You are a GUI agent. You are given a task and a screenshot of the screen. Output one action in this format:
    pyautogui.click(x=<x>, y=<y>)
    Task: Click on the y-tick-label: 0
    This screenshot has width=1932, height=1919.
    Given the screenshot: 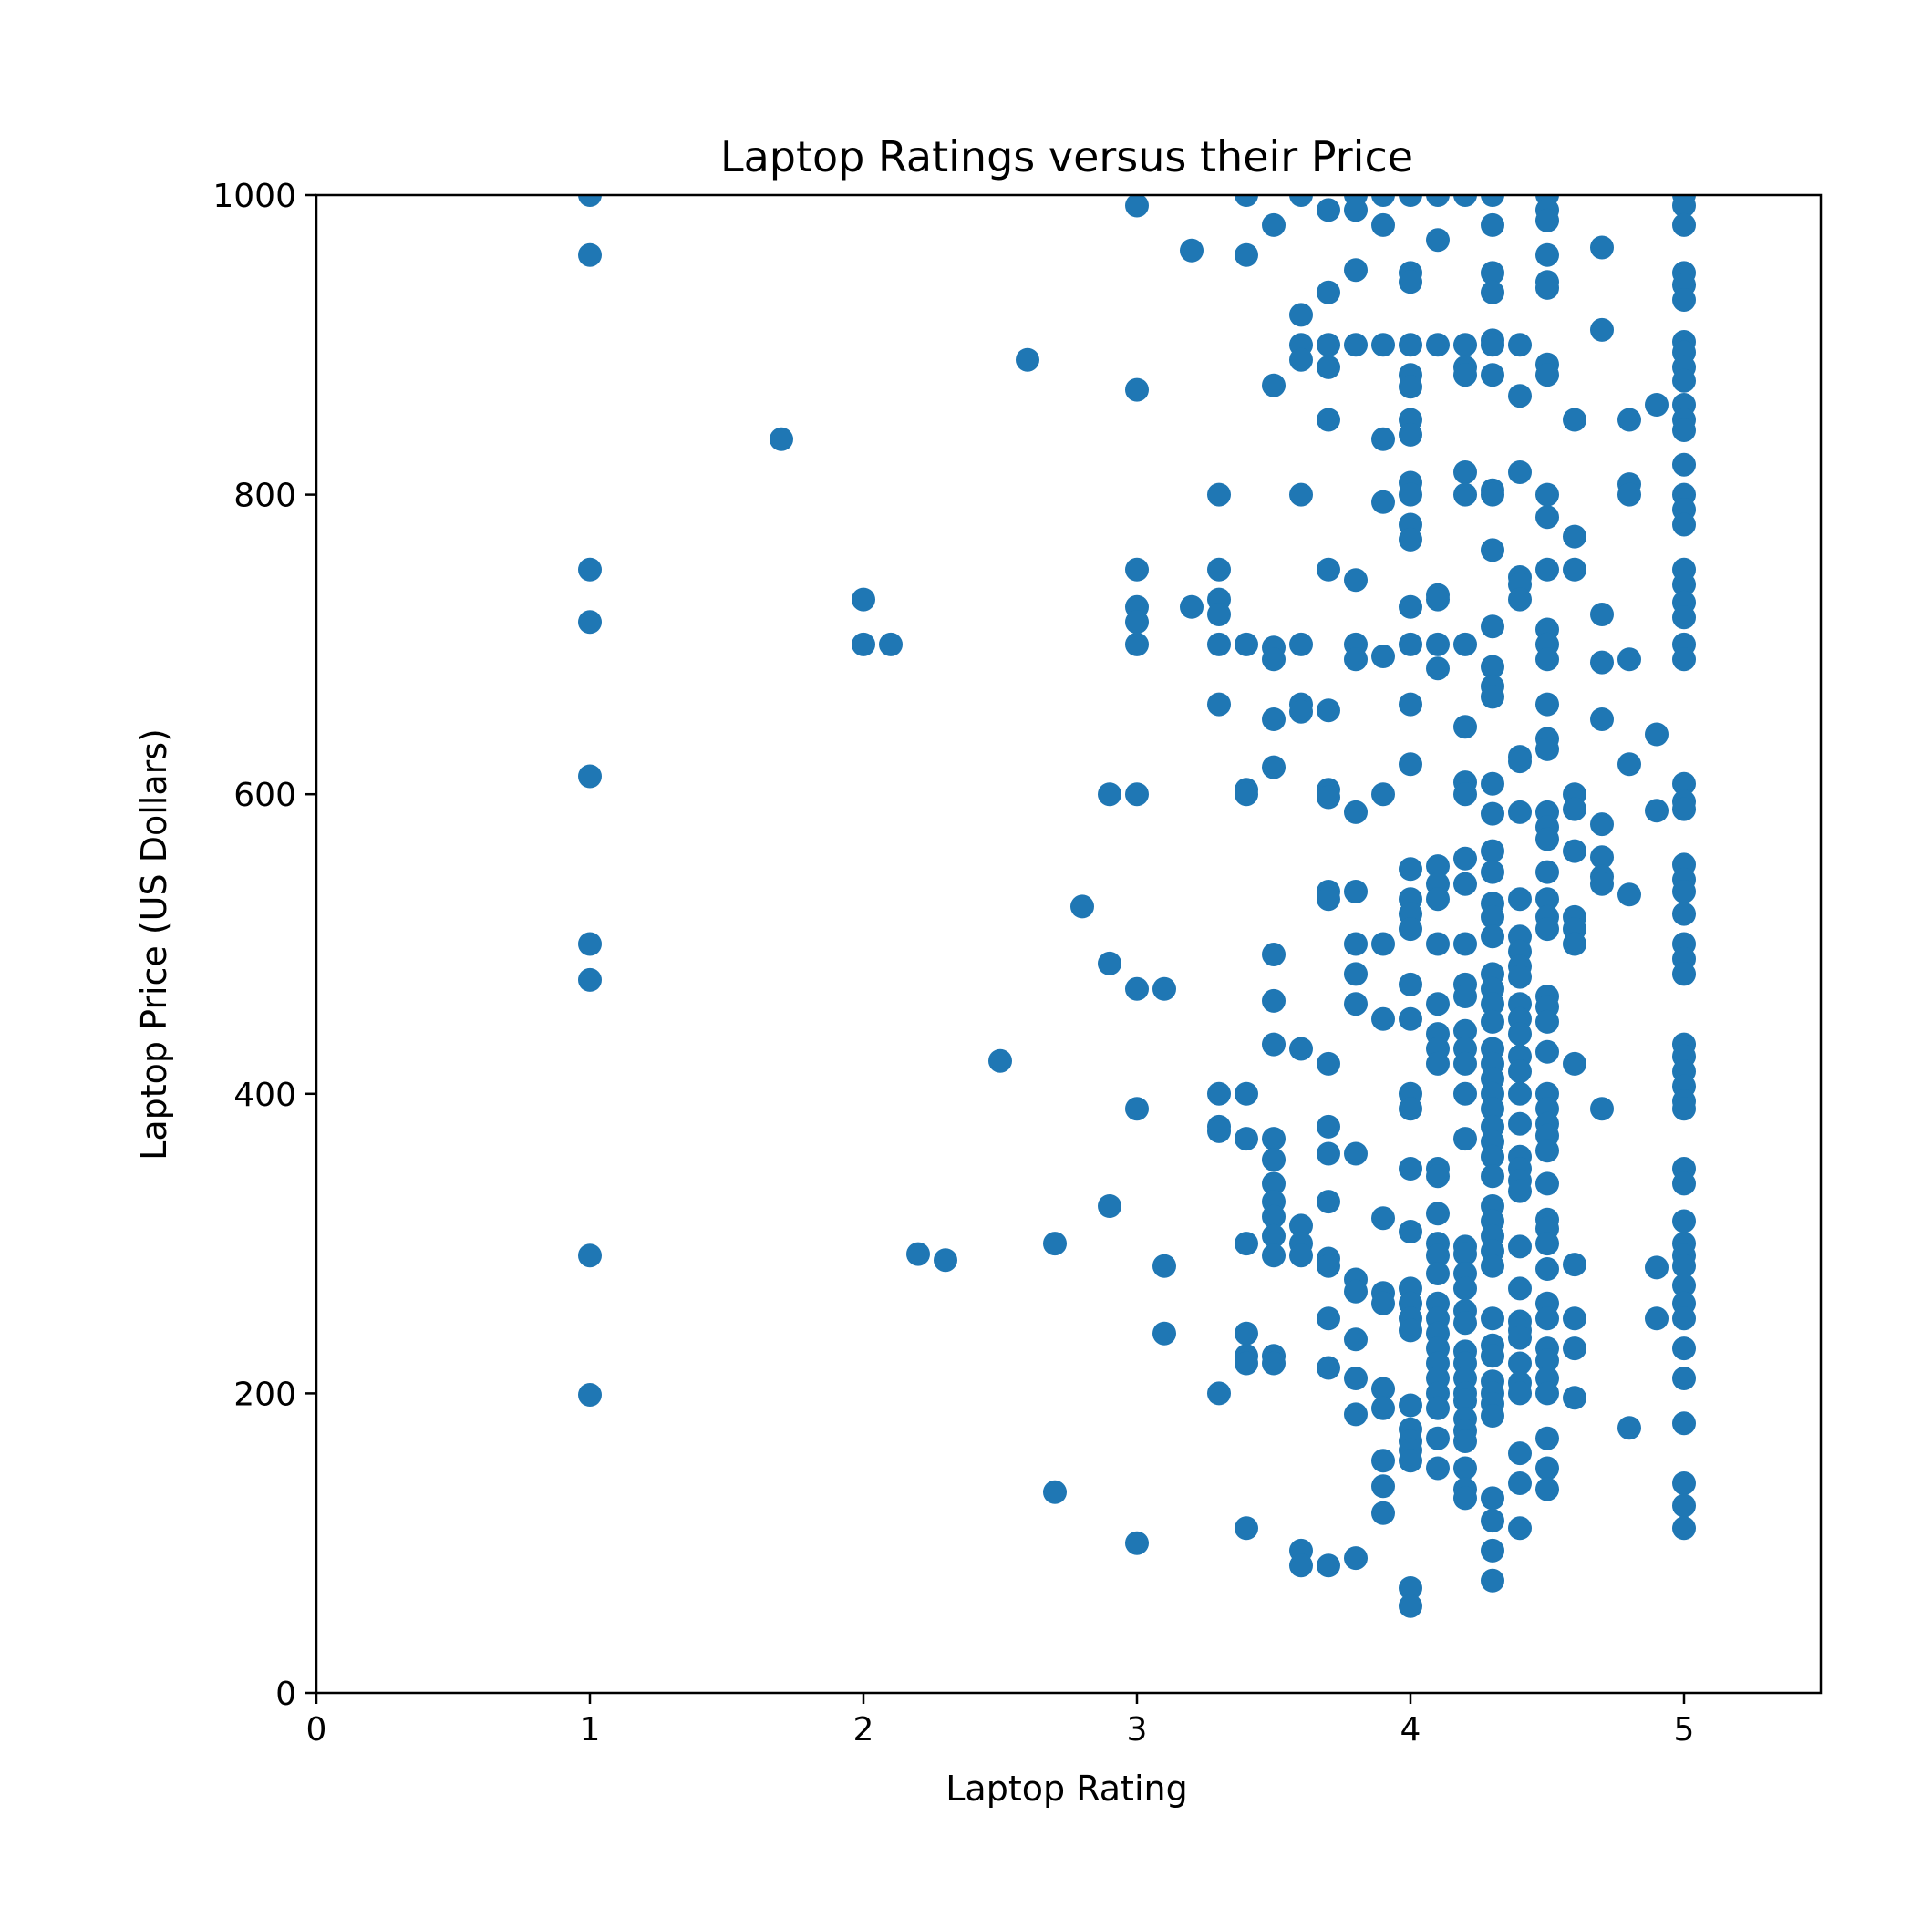 What is the action you would take?
    pyautogui.click(x=285, y=1694)
    